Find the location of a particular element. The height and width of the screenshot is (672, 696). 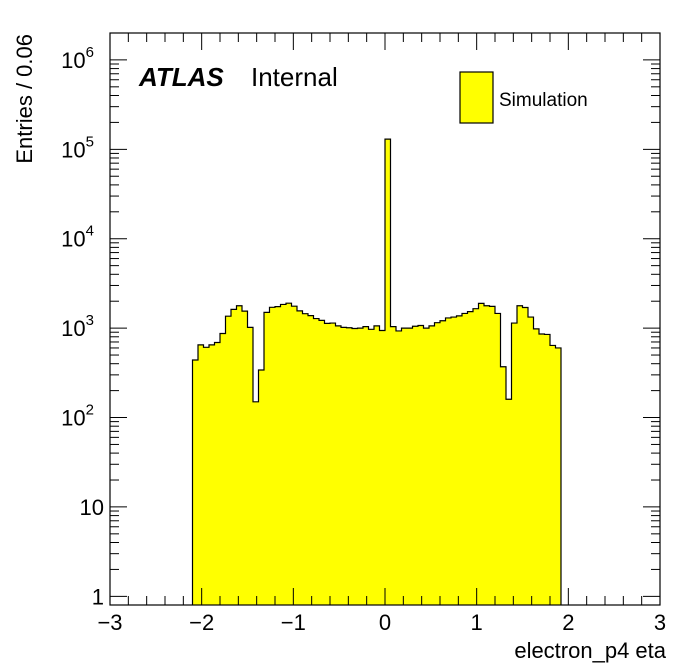

y-tick-labels: 1 10 10² 10³ 10⁴ 10⁵ 10⁶ is located at coordinates (82, 326).